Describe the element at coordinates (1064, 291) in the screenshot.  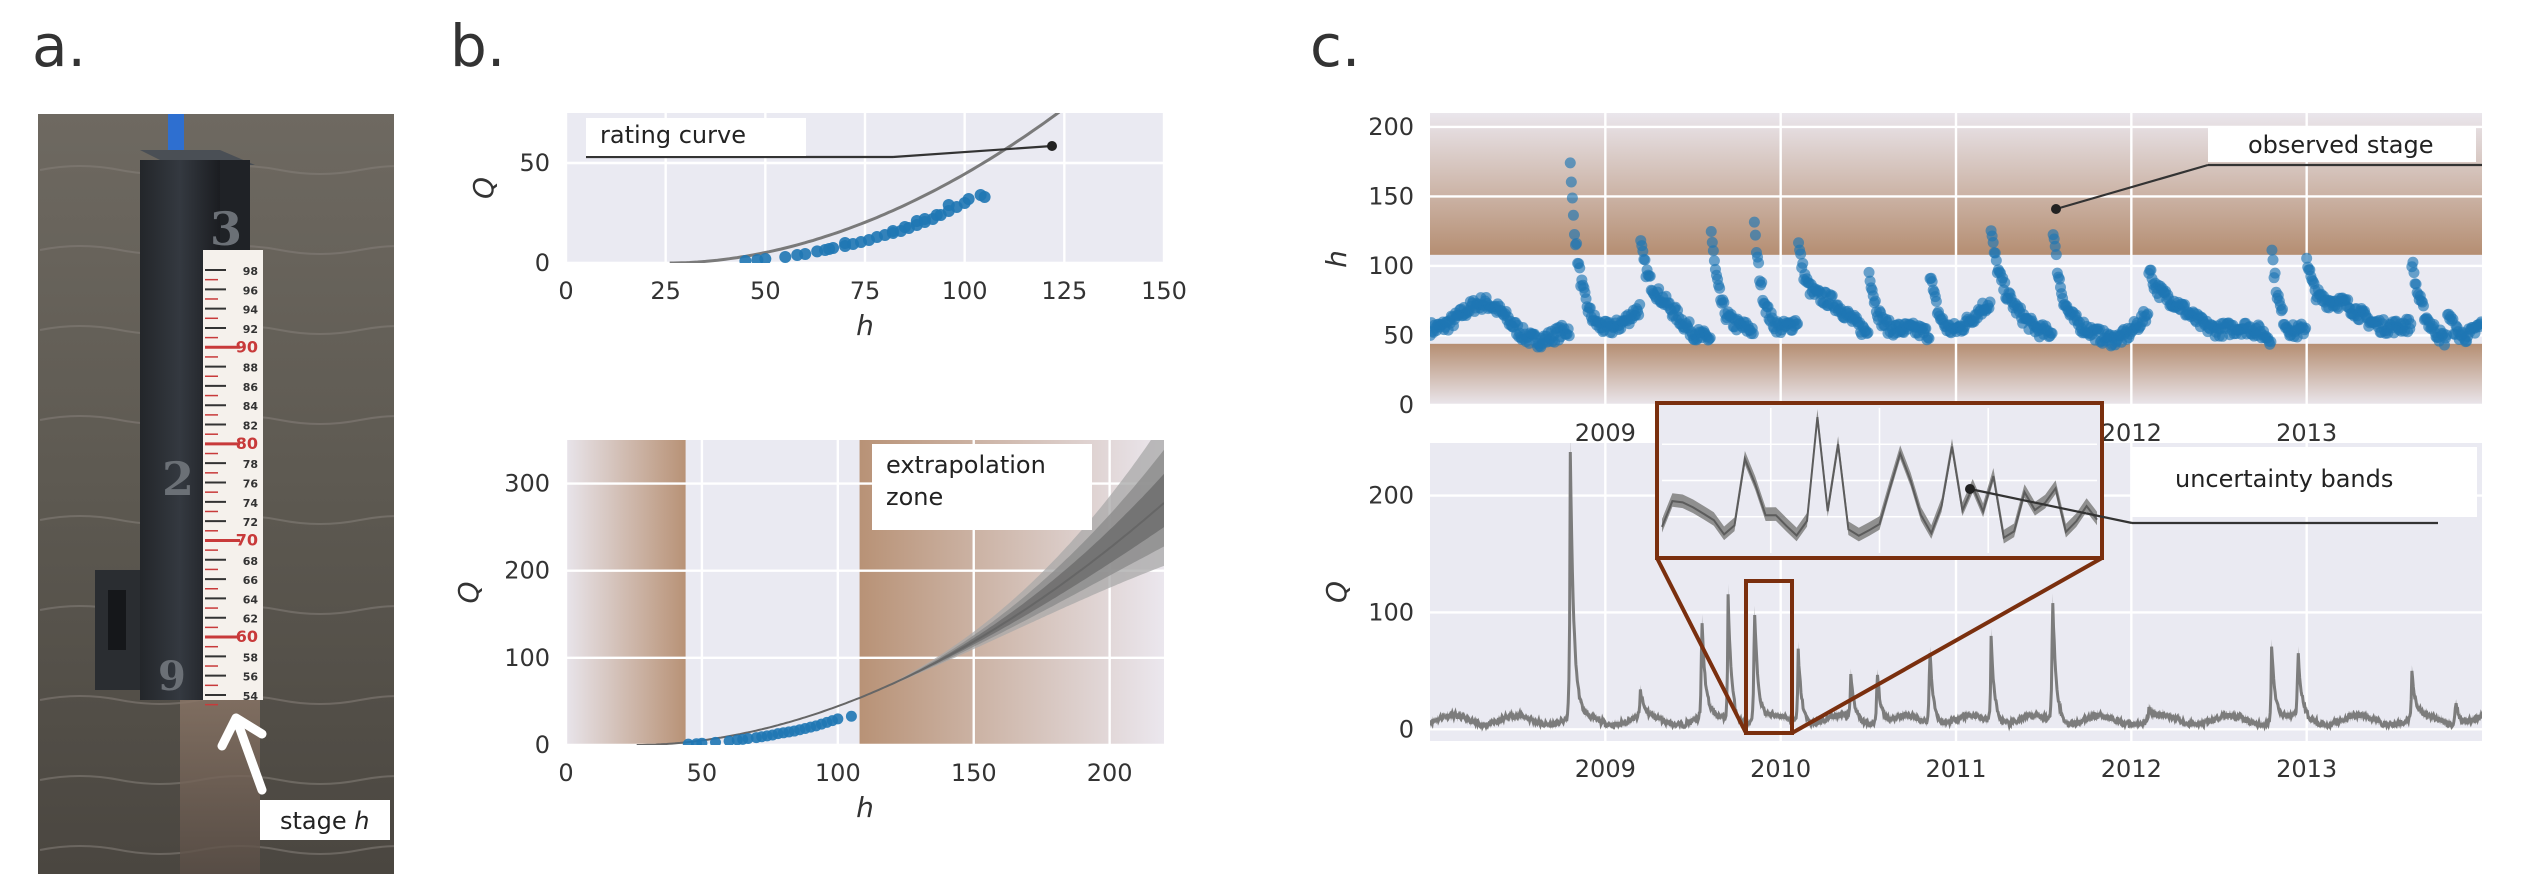
I see `x-tick-label: 125` at that location.